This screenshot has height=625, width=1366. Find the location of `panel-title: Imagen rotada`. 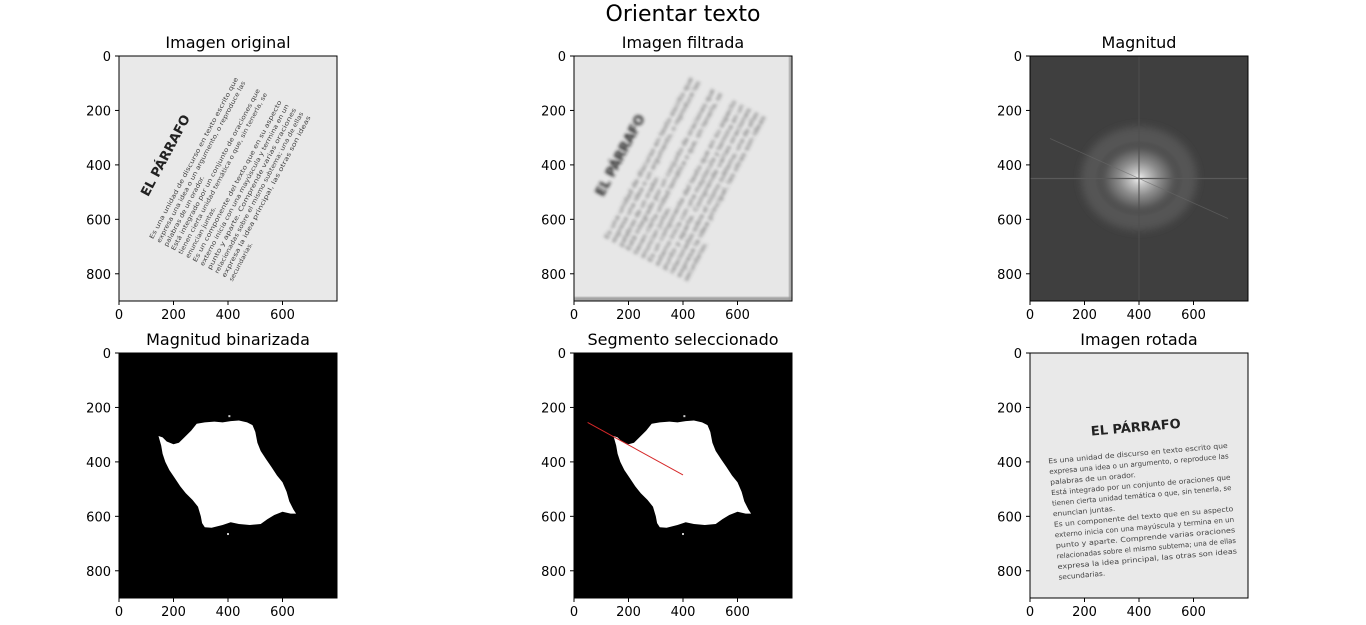

panel-title: Imagen rotada is located at coordinates (1138, 339).